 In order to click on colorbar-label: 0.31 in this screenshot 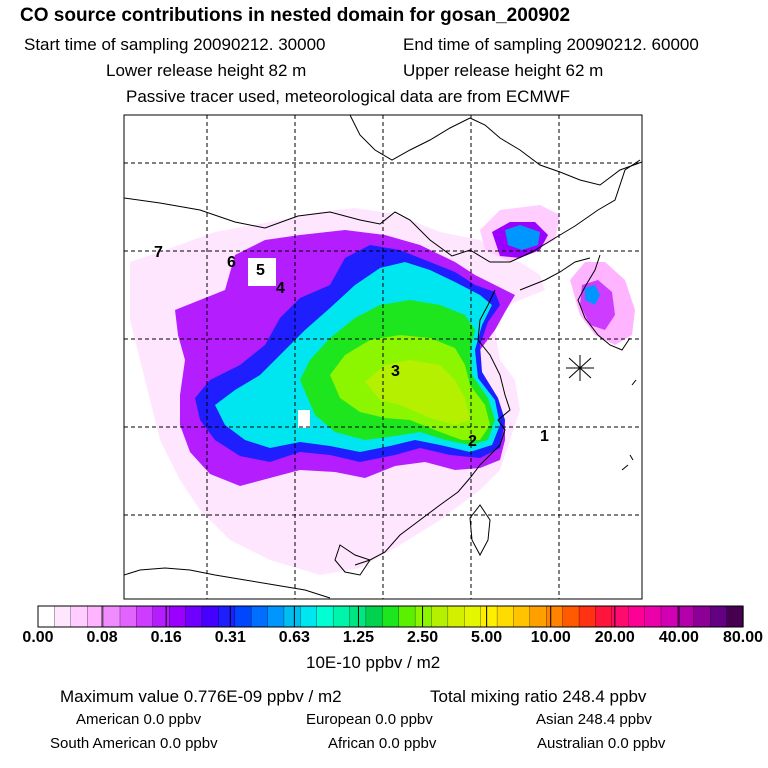, I will do `click(230, 637)`.